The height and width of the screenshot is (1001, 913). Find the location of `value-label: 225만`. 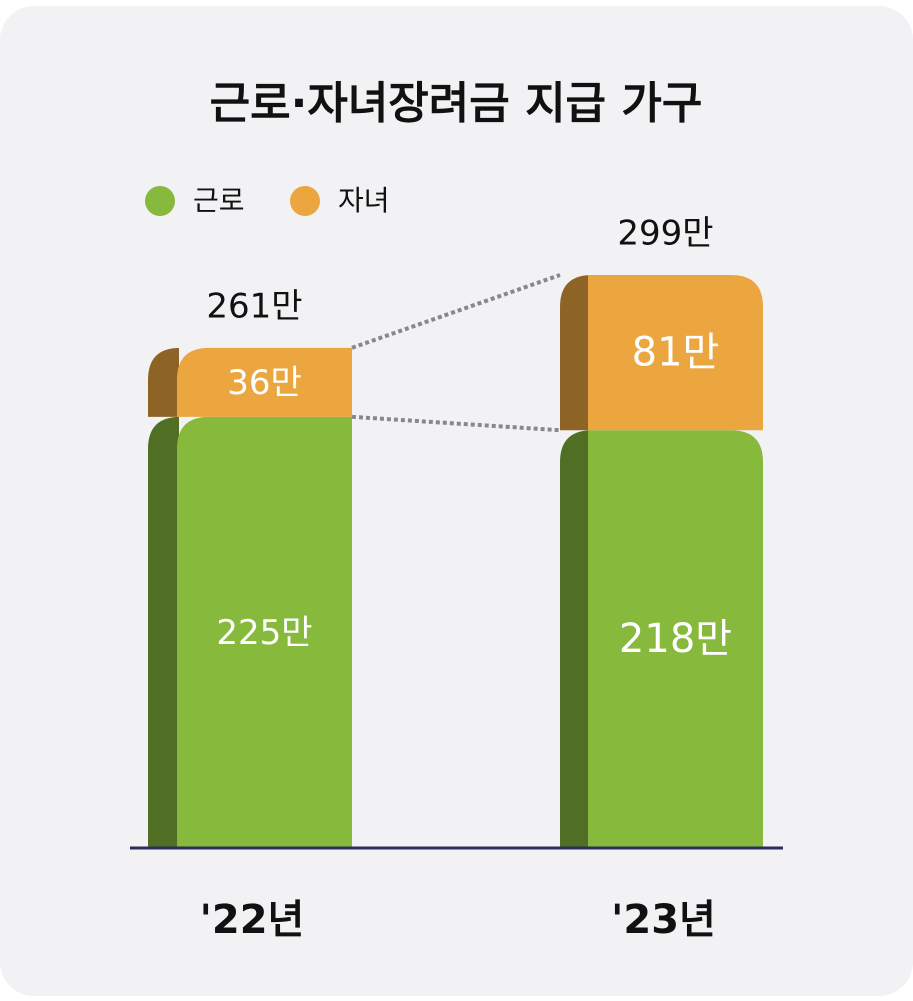

value-label: 225만 is located at coordinates (264, 633).